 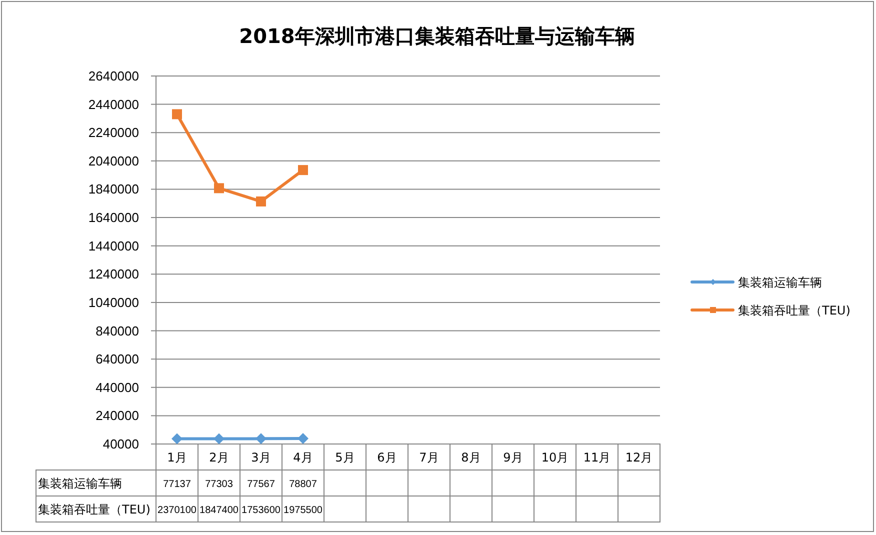 What do you see at coordinates (113, 189) in the screenshot?
I see `y-tick-label: 1840000` at bounding box center [113, 189].